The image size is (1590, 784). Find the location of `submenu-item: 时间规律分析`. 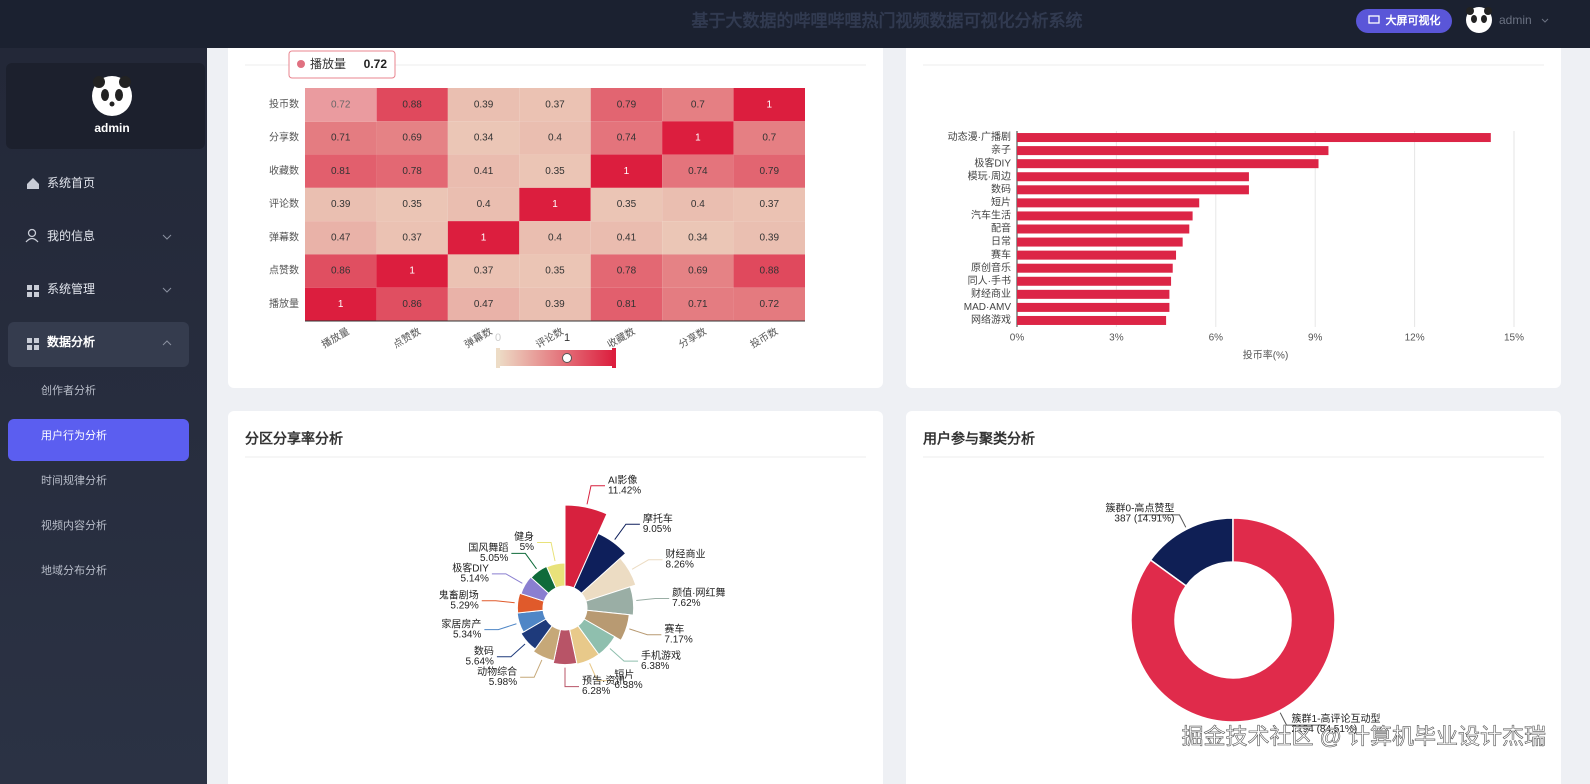

submenu-item: 时间规律分析 is located at coordinates (74, 480).